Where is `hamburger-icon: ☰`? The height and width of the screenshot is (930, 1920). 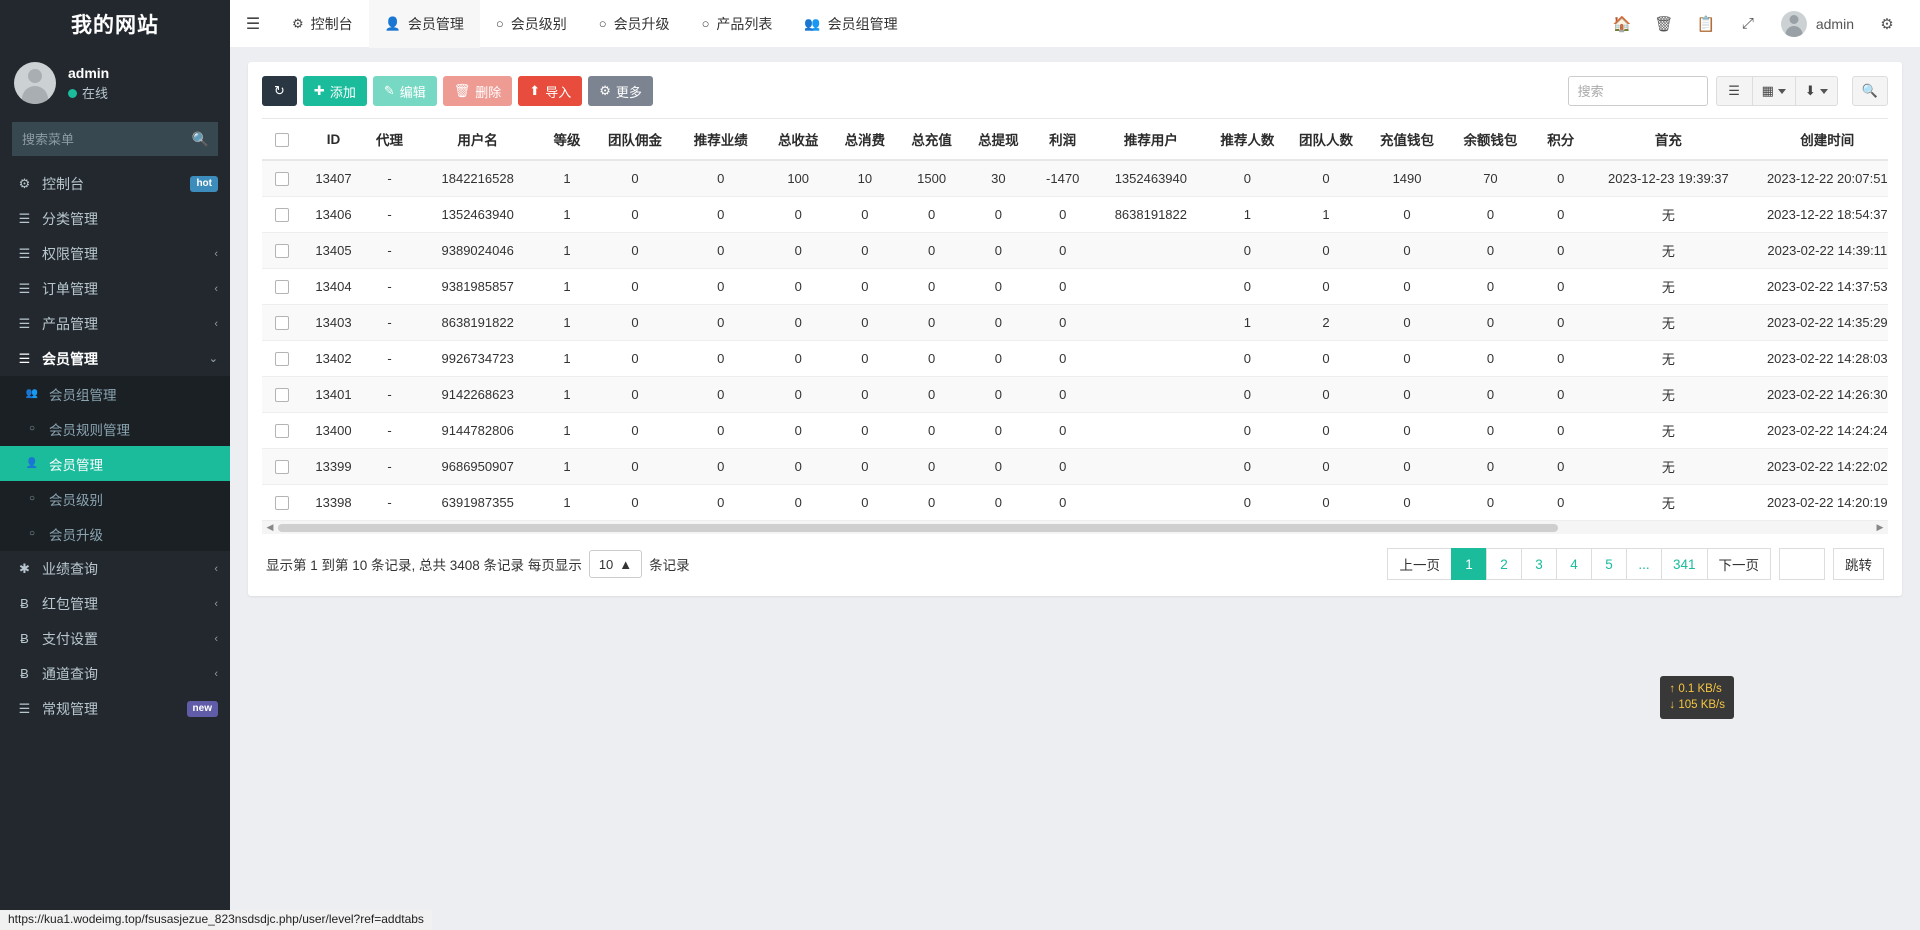 hamburger-icon: ☰ is located at coordinates (253, 24).